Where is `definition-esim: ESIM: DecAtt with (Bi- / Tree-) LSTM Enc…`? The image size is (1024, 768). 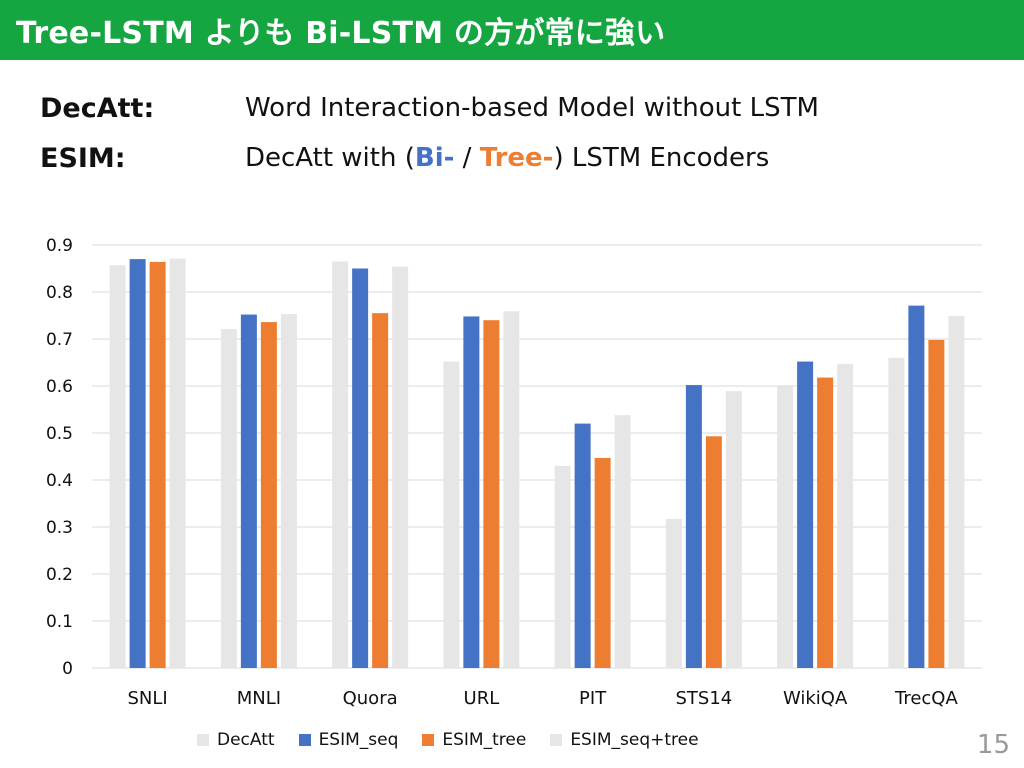 definition-esim: ESIM: DecAtt with (Bi- / Tree-) LSTM Enc… is located at coordinates (520, 163).